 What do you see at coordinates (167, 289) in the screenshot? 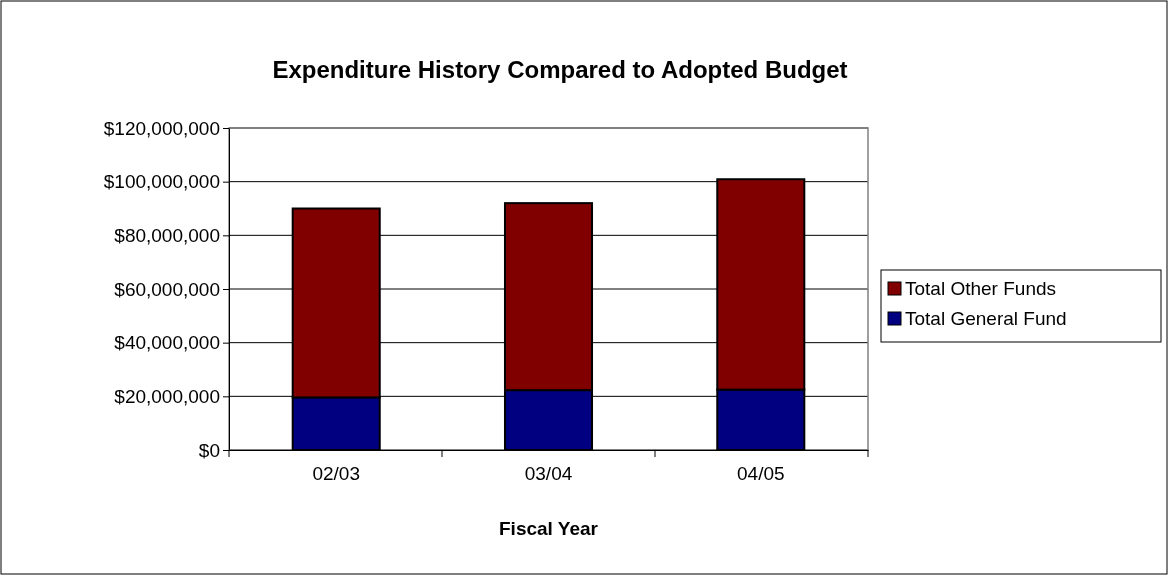
I see `y-tick-label: $60,000,000` at bounding box center [167, 289].